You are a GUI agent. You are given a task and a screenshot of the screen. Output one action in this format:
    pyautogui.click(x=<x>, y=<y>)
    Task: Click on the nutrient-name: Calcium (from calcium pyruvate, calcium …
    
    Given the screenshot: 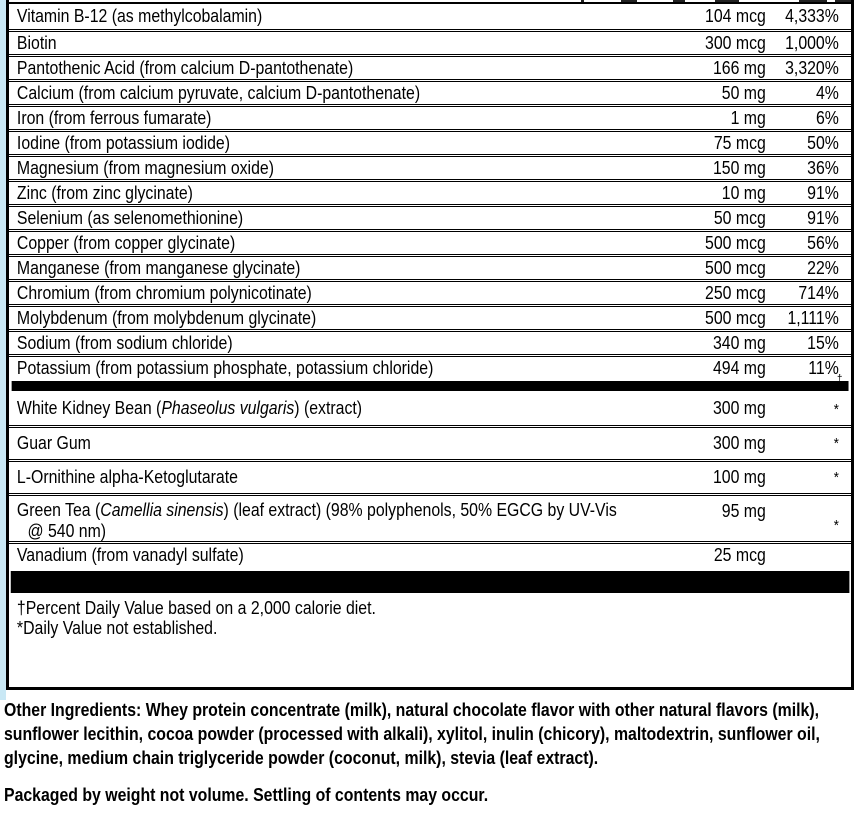 What is the action you would take?
    pyautogui.click(x=218, y=92)
    